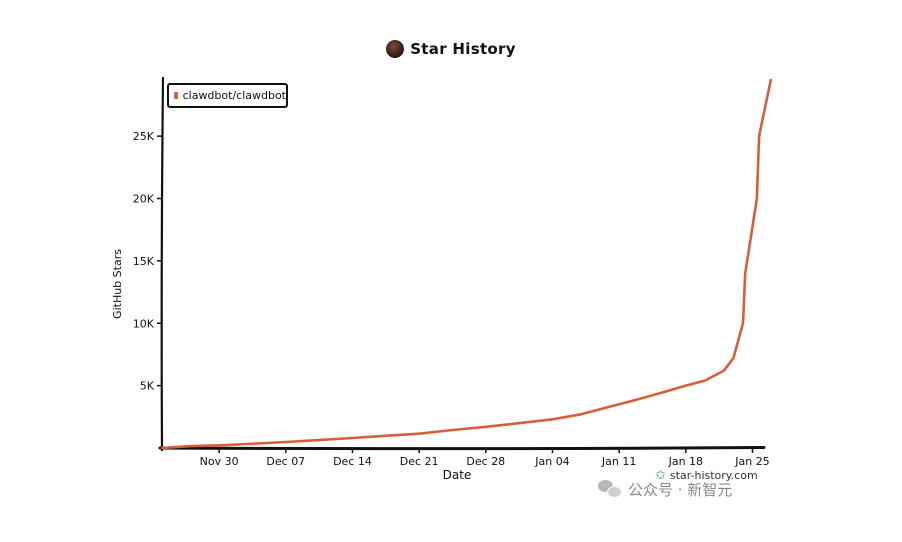 This screenshot has width=902, height=542. What do you see at coordinates (610, 489) in the screenshot?
I see `wechat-icon` at bounding box center [610, 489].